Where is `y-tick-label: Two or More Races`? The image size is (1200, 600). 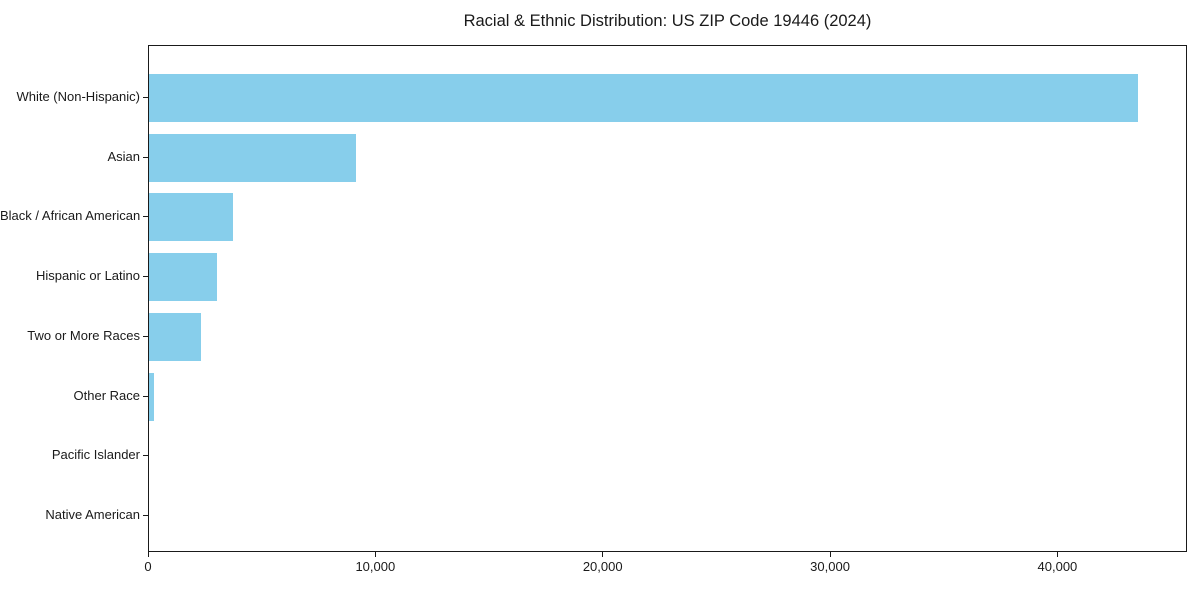
y-tick-label: Two or More Races is located at coordinates (83, 335).